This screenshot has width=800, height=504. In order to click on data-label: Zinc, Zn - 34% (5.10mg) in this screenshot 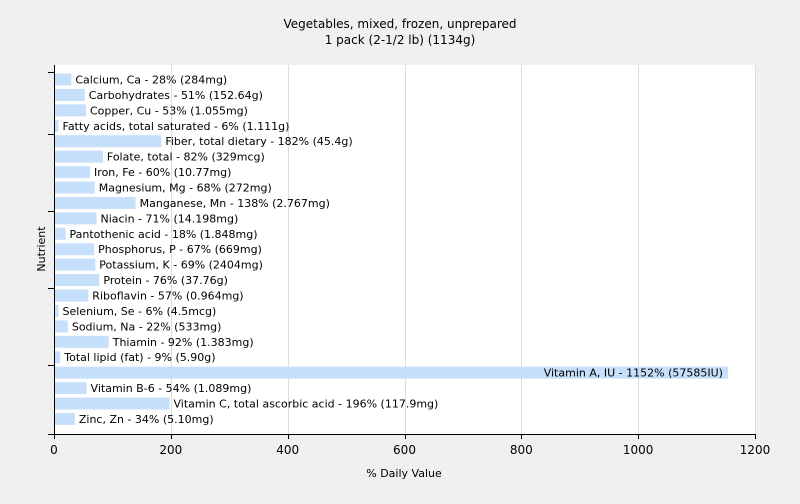, I will do `click(146, 419)`.